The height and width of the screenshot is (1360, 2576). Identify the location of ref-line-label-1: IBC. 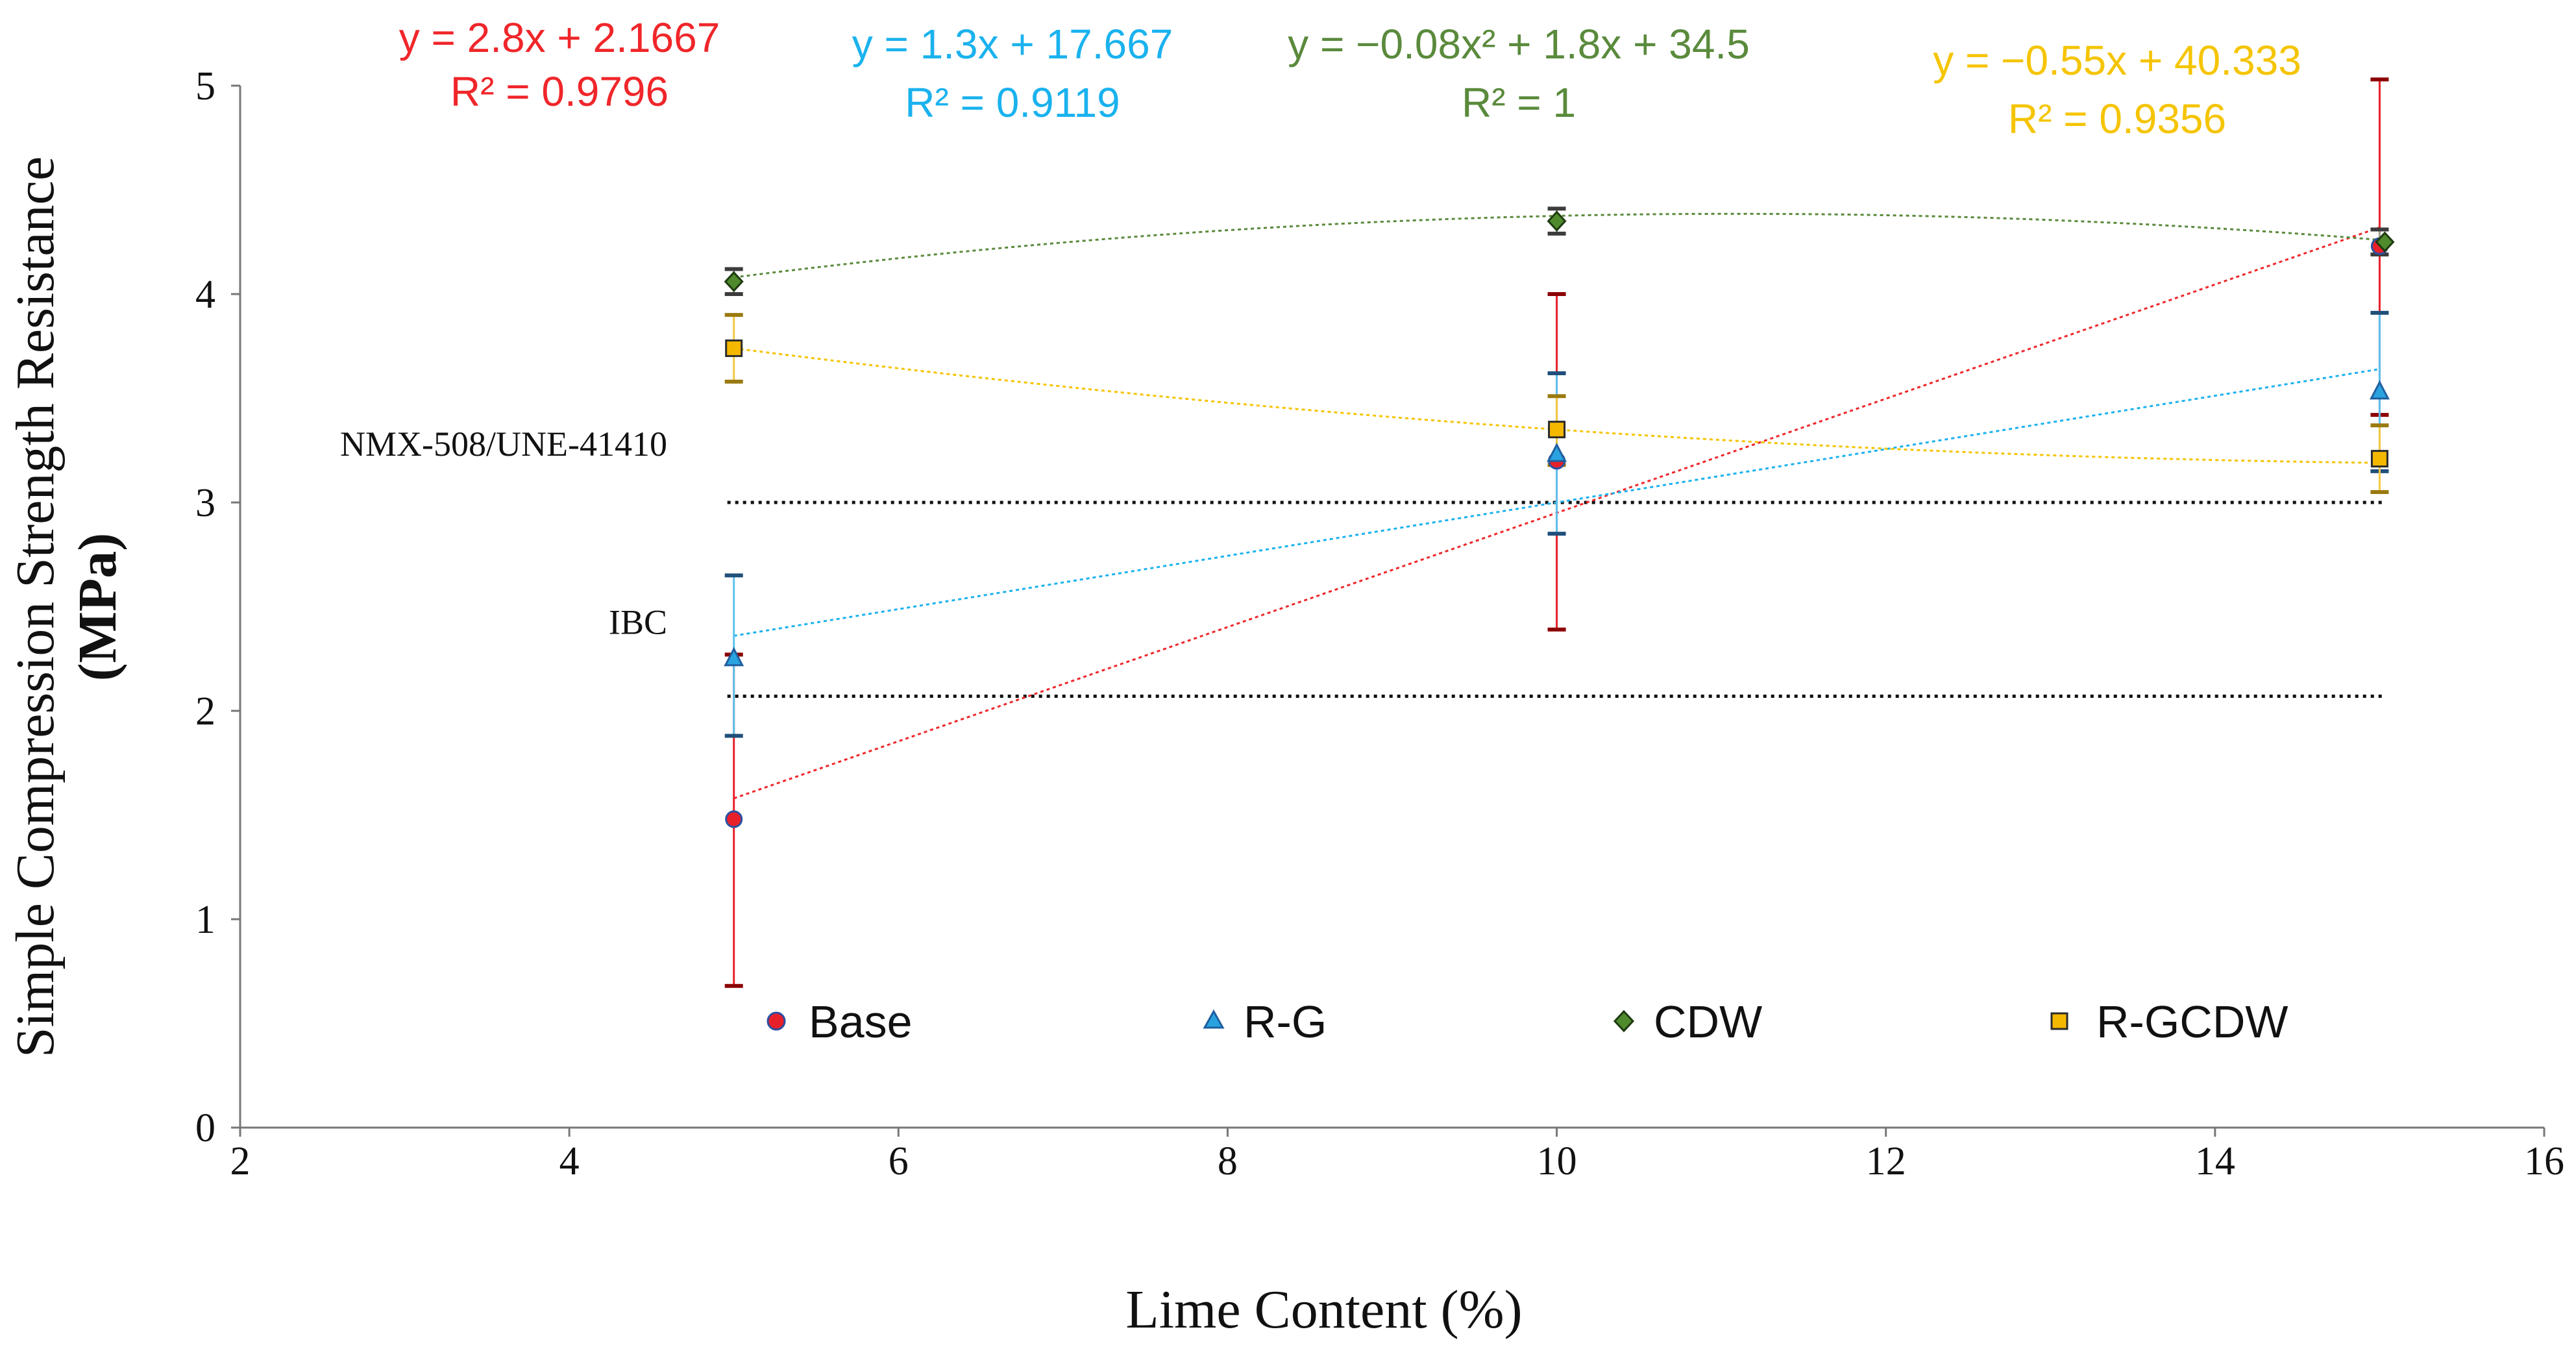
(638, 623).